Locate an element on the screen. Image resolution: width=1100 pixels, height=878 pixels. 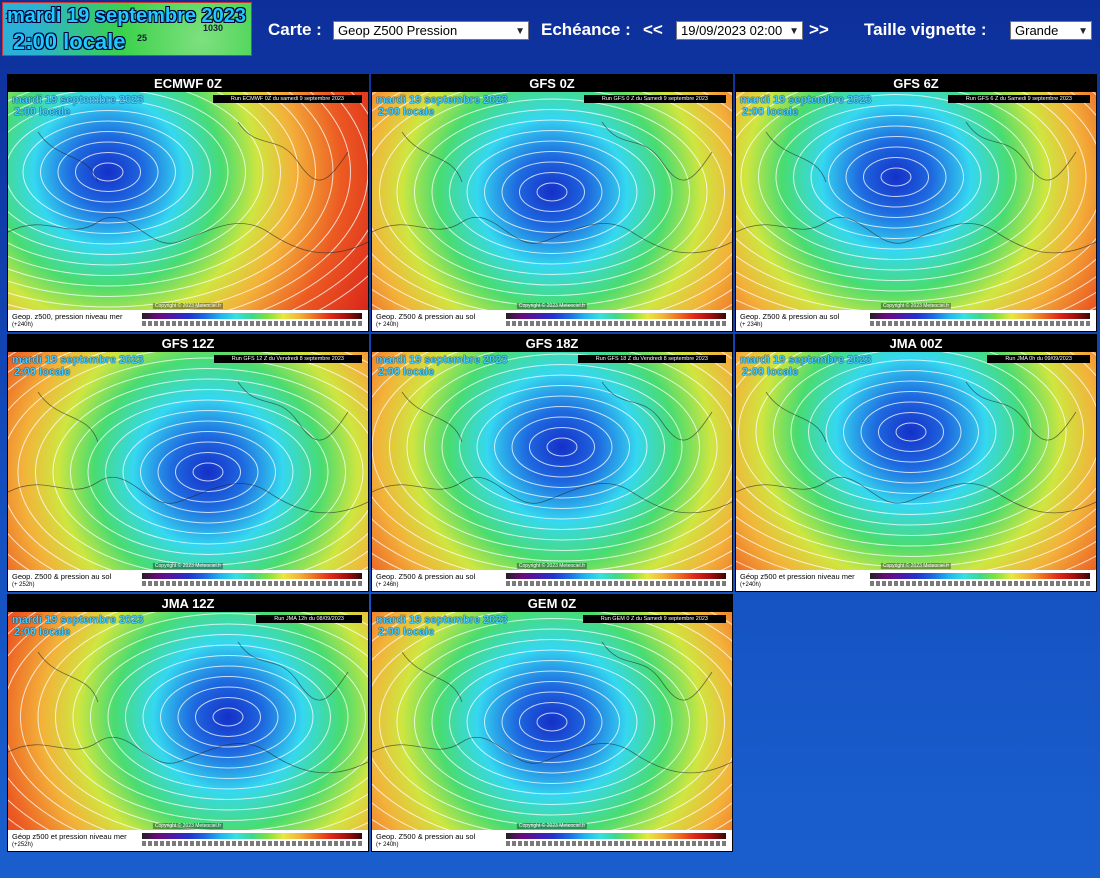
model-tile: GFS 12Z is located at coordinates (188, 463).